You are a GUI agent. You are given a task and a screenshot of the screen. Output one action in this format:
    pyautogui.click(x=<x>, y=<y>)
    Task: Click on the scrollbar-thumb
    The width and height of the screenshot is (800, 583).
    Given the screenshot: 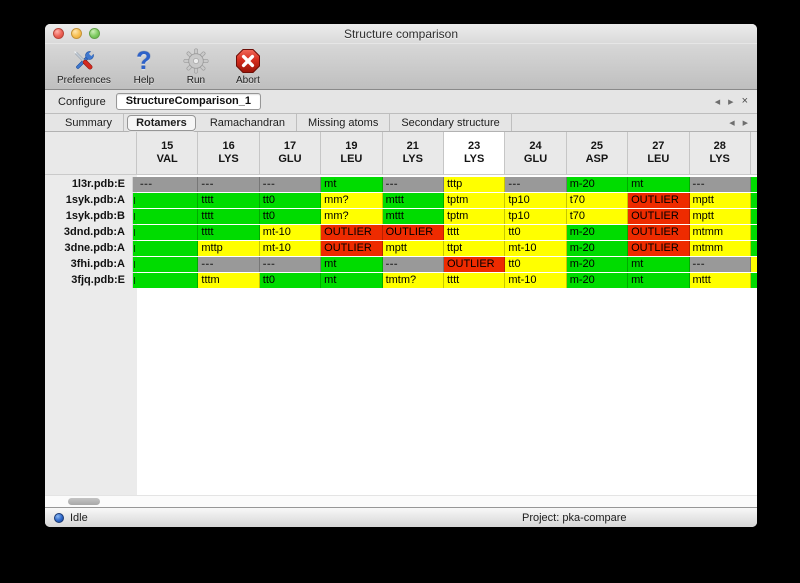 What is the action you would take?
    pyautogui.click(x=84, y=501)
    